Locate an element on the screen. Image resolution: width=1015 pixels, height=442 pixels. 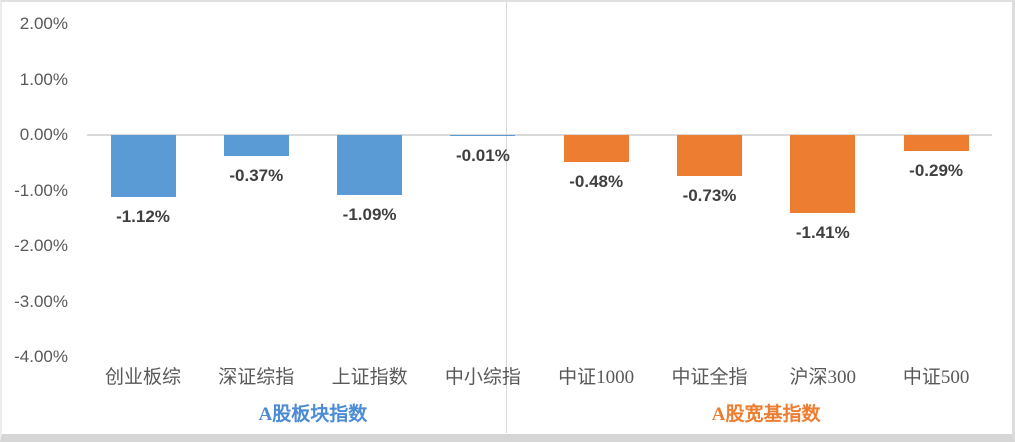
category-label-中证全指: 中证全指 is located at coordinates (709, 377).